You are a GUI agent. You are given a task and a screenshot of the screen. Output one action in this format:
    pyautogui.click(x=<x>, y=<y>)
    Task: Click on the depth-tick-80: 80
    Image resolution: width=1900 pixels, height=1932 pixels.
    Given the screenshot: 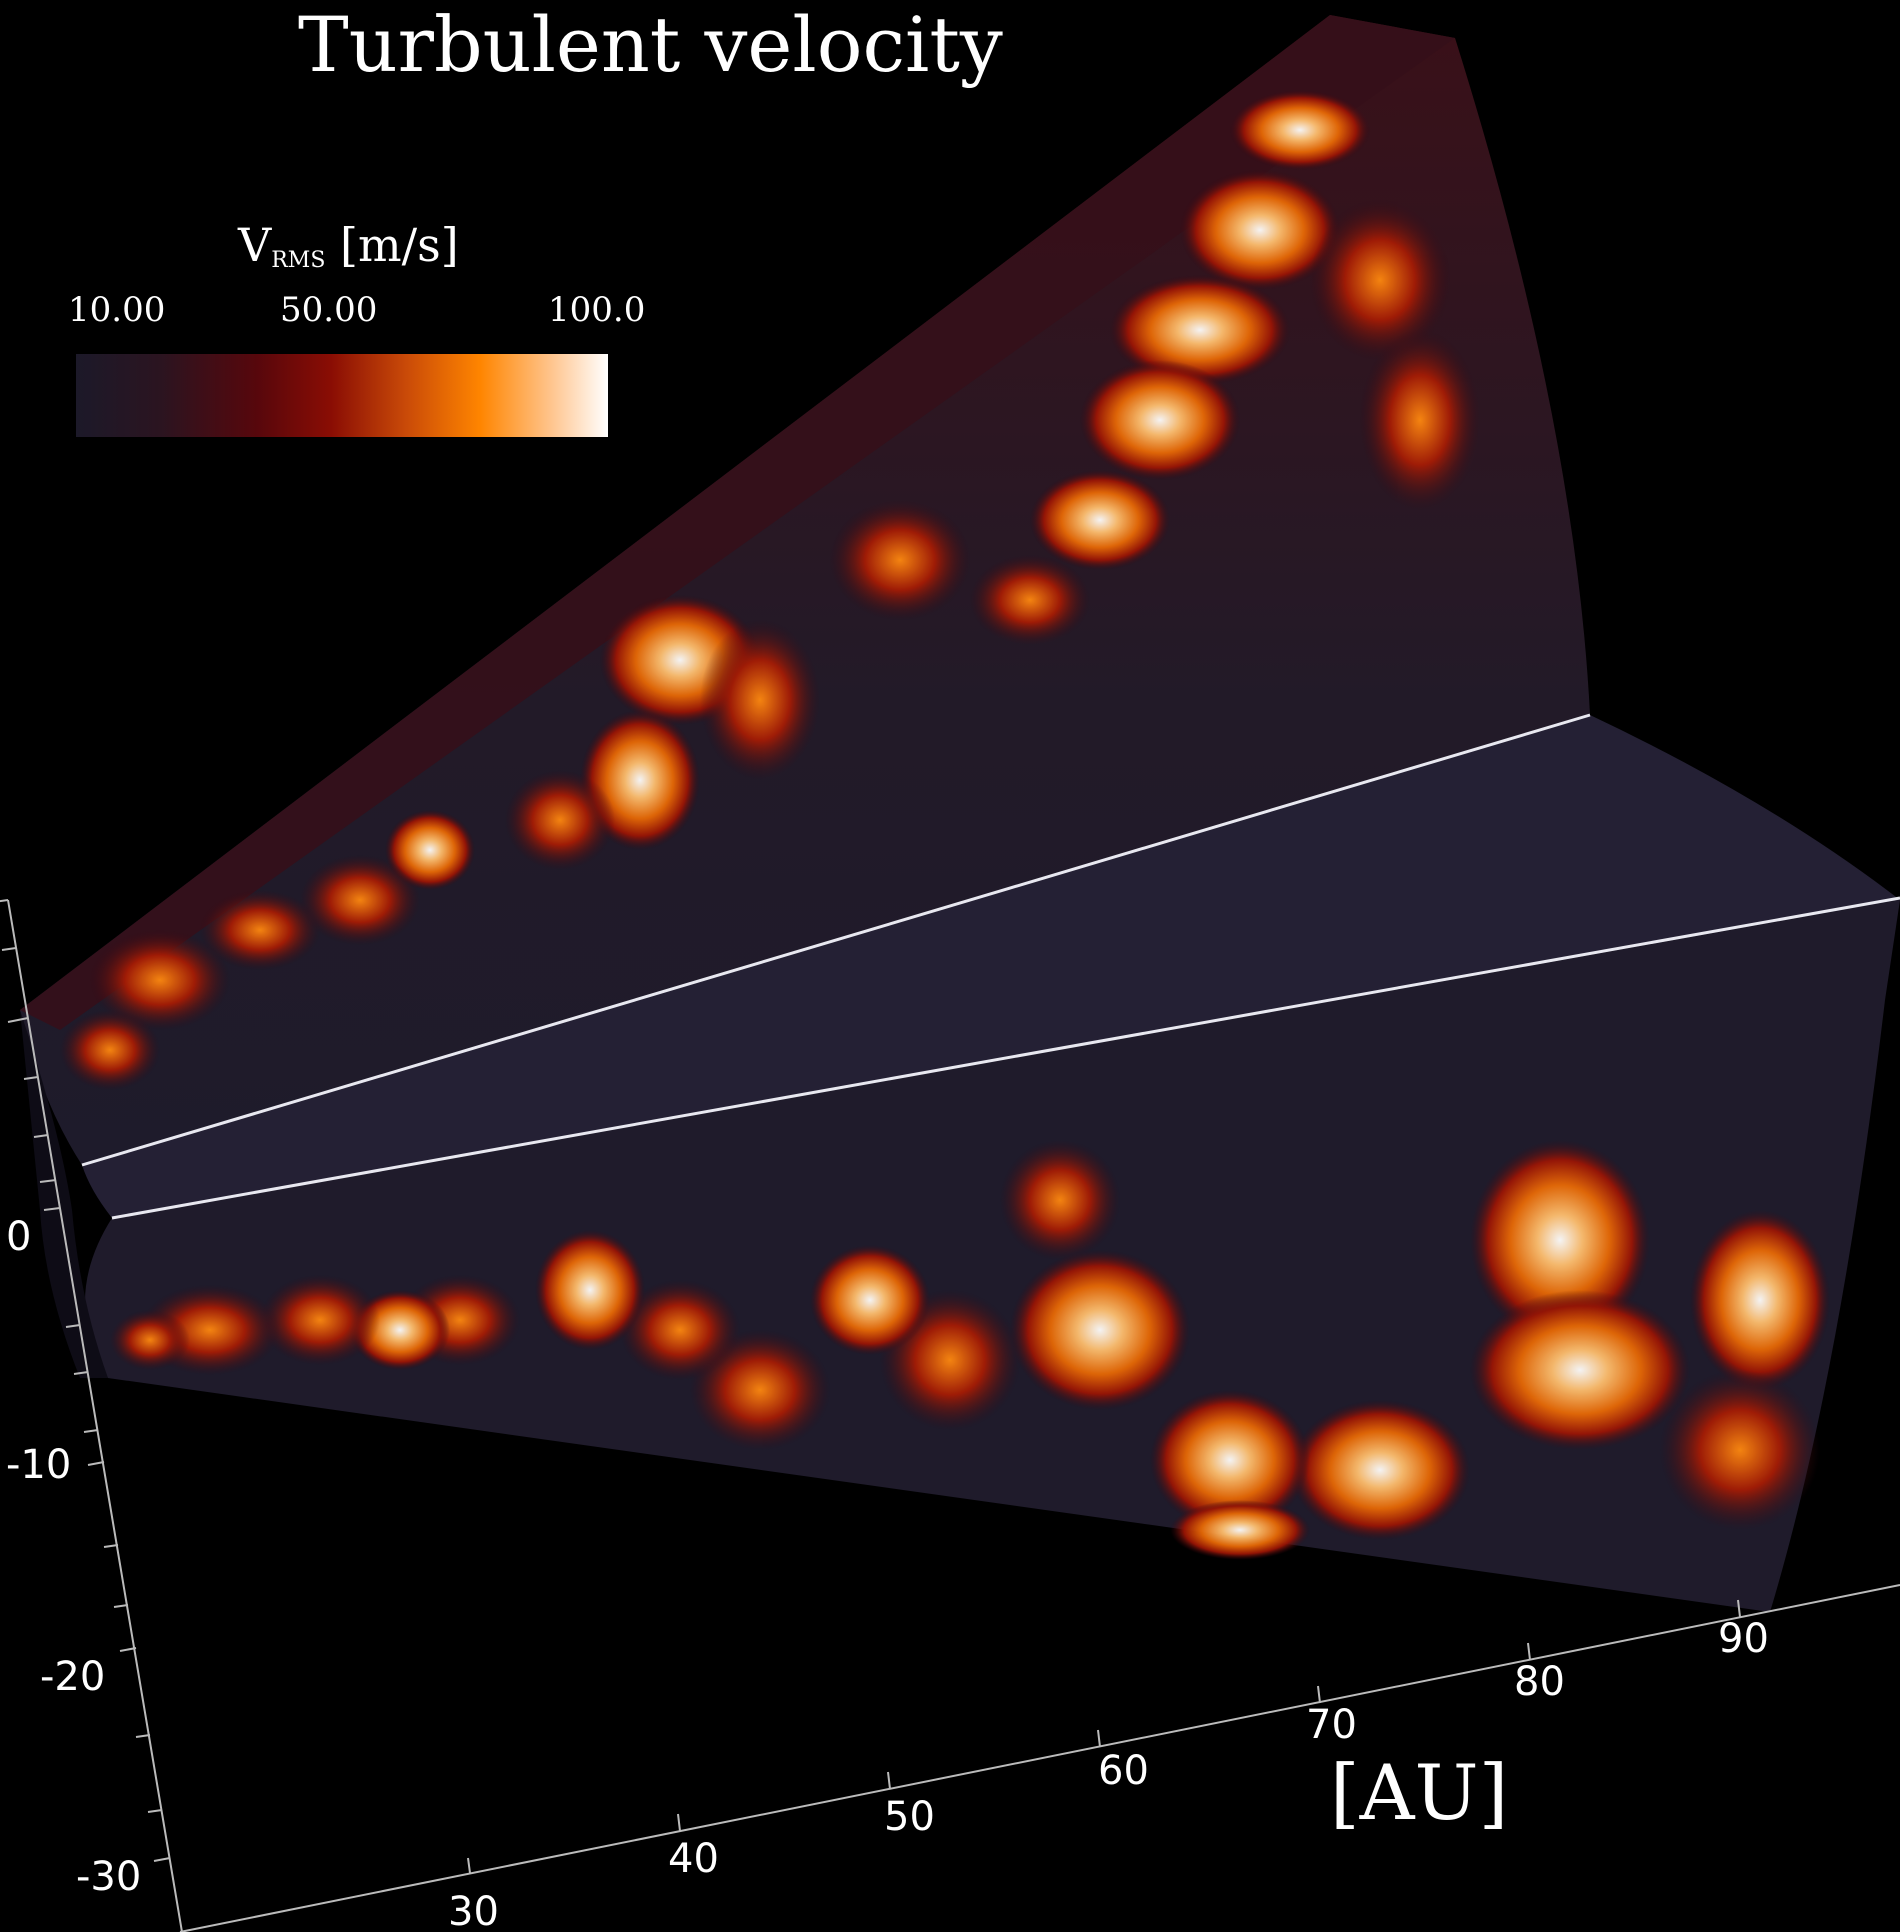 What is the action you would take?
    pyautogui.click(x=1539, y=1682)
    